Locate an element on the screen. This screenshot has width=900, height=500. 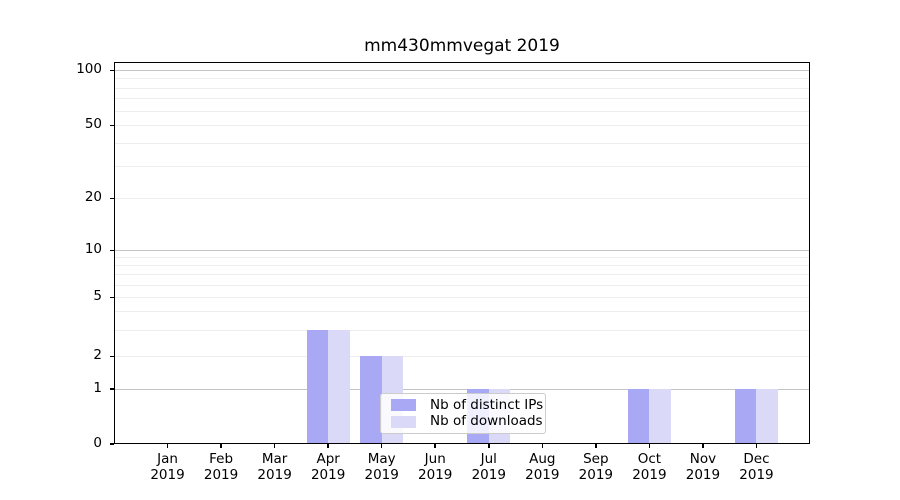
x-tick-label-jun: Jun 2019 is located at coordinates (435, 467).